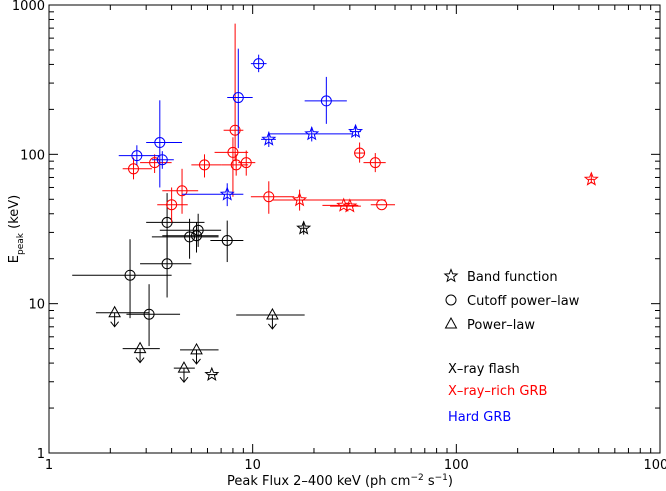  Describe the element at coordinates (456, 465) in the screenshot. I see `x-tick-label: 100` at that location.